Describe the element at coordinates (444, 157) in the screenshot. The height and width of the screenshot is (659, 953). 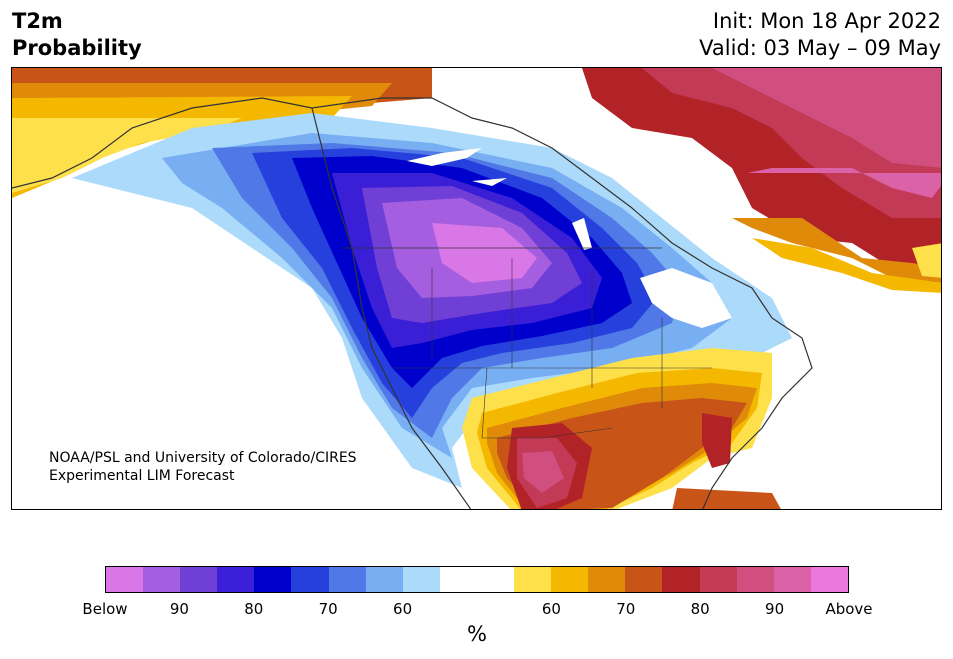
I see `lake-great-bear` at that location.